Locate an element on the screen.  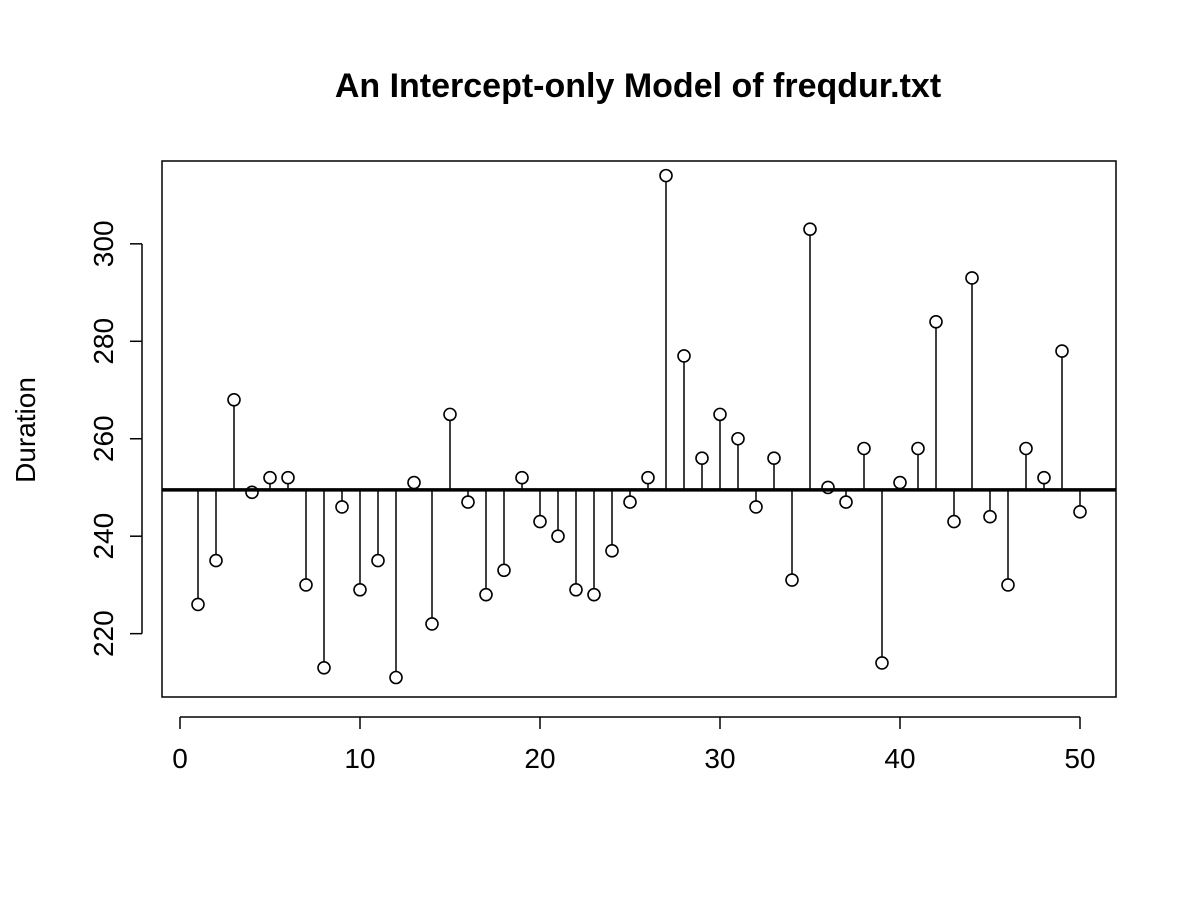
y-tick-label: 220 is located at coordinates (103, 633).